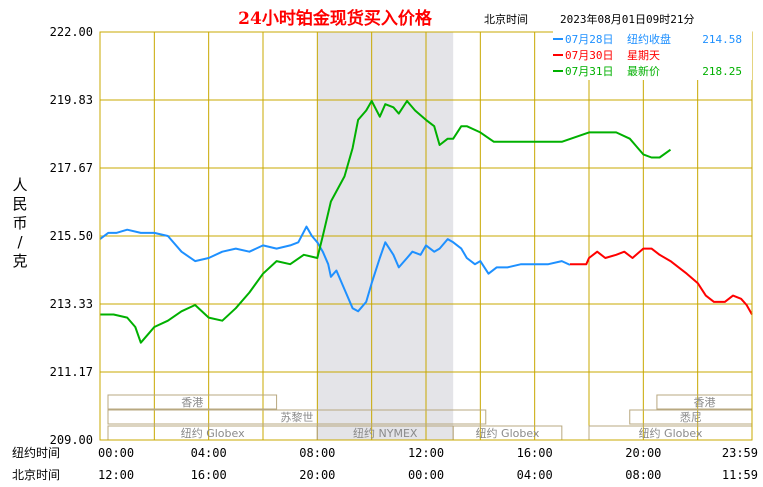 This screenshot has height=487, width=763. I want to click on y-axis-label-char: /, so click(20, 242).